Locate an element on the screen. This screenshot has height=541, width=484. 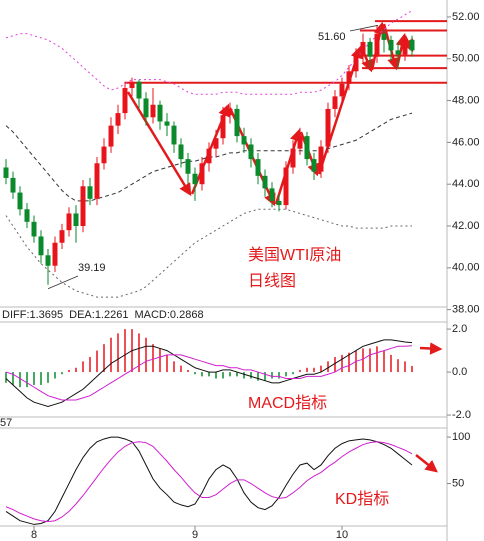
indicator-header: DIFF:1.3695 is located at coordinates (32, 315).